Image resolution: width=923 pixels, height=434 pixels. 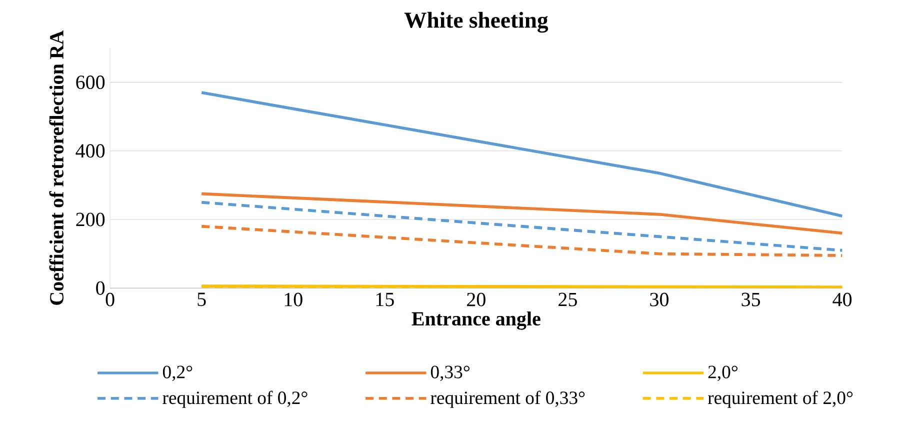 I want to click on legend-label: requirement of 2,0°, so click(x=780, y=399).